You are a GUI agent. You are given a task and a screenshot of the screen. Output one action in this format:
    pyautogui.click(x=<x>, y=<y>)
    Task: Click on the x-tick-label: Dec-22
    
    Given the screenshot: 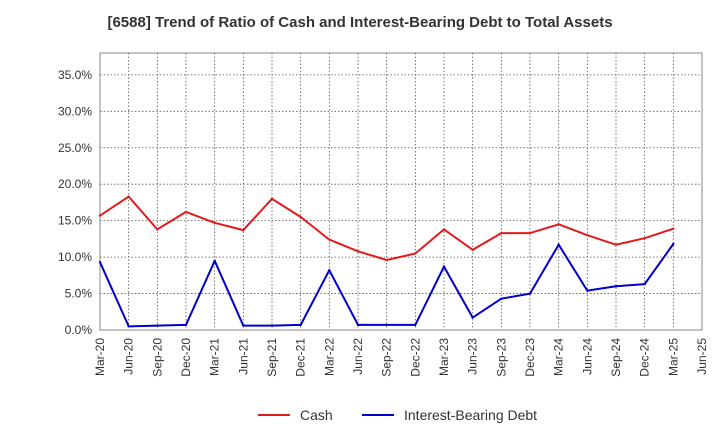 What is the action you would take?
    pyautogui.click(x=415, y=357)
    